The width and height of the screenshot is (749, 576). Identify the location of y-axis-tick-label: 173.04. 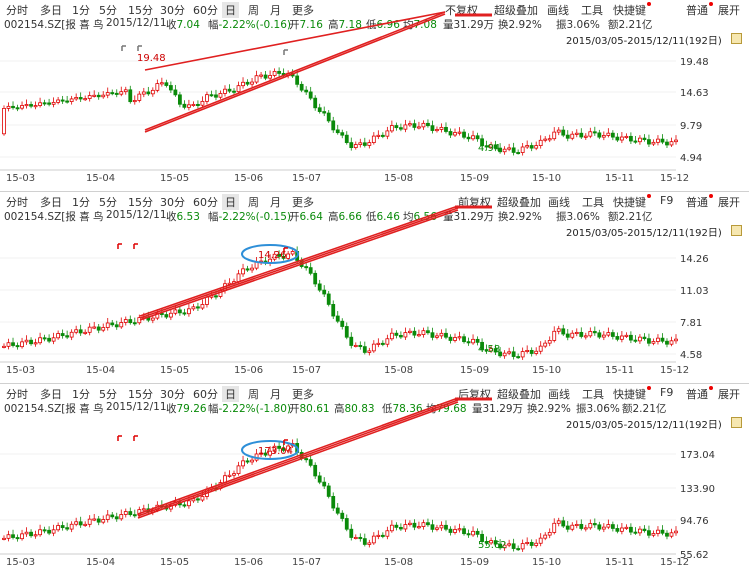
(697, 455).